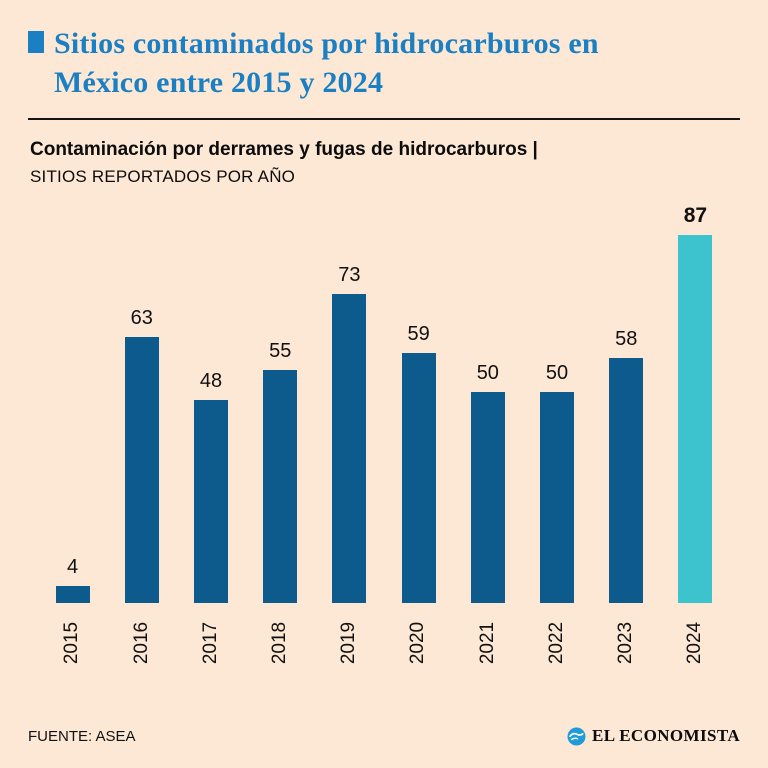 Image resolution: width=768 pixels, height=768 pixels. I want to click on bar-area: 55, so click(280, 402).